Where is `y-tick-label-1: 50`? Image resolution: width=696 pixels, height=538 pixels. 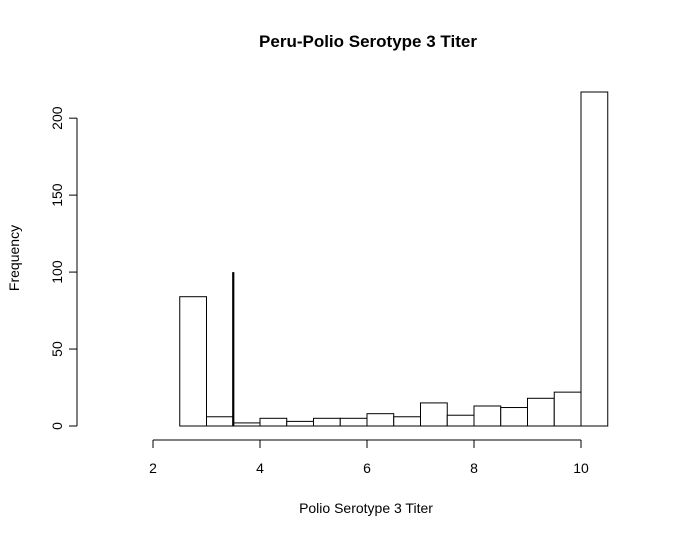
y-tick-label-1: 50 is located at coordinates (57, 349).